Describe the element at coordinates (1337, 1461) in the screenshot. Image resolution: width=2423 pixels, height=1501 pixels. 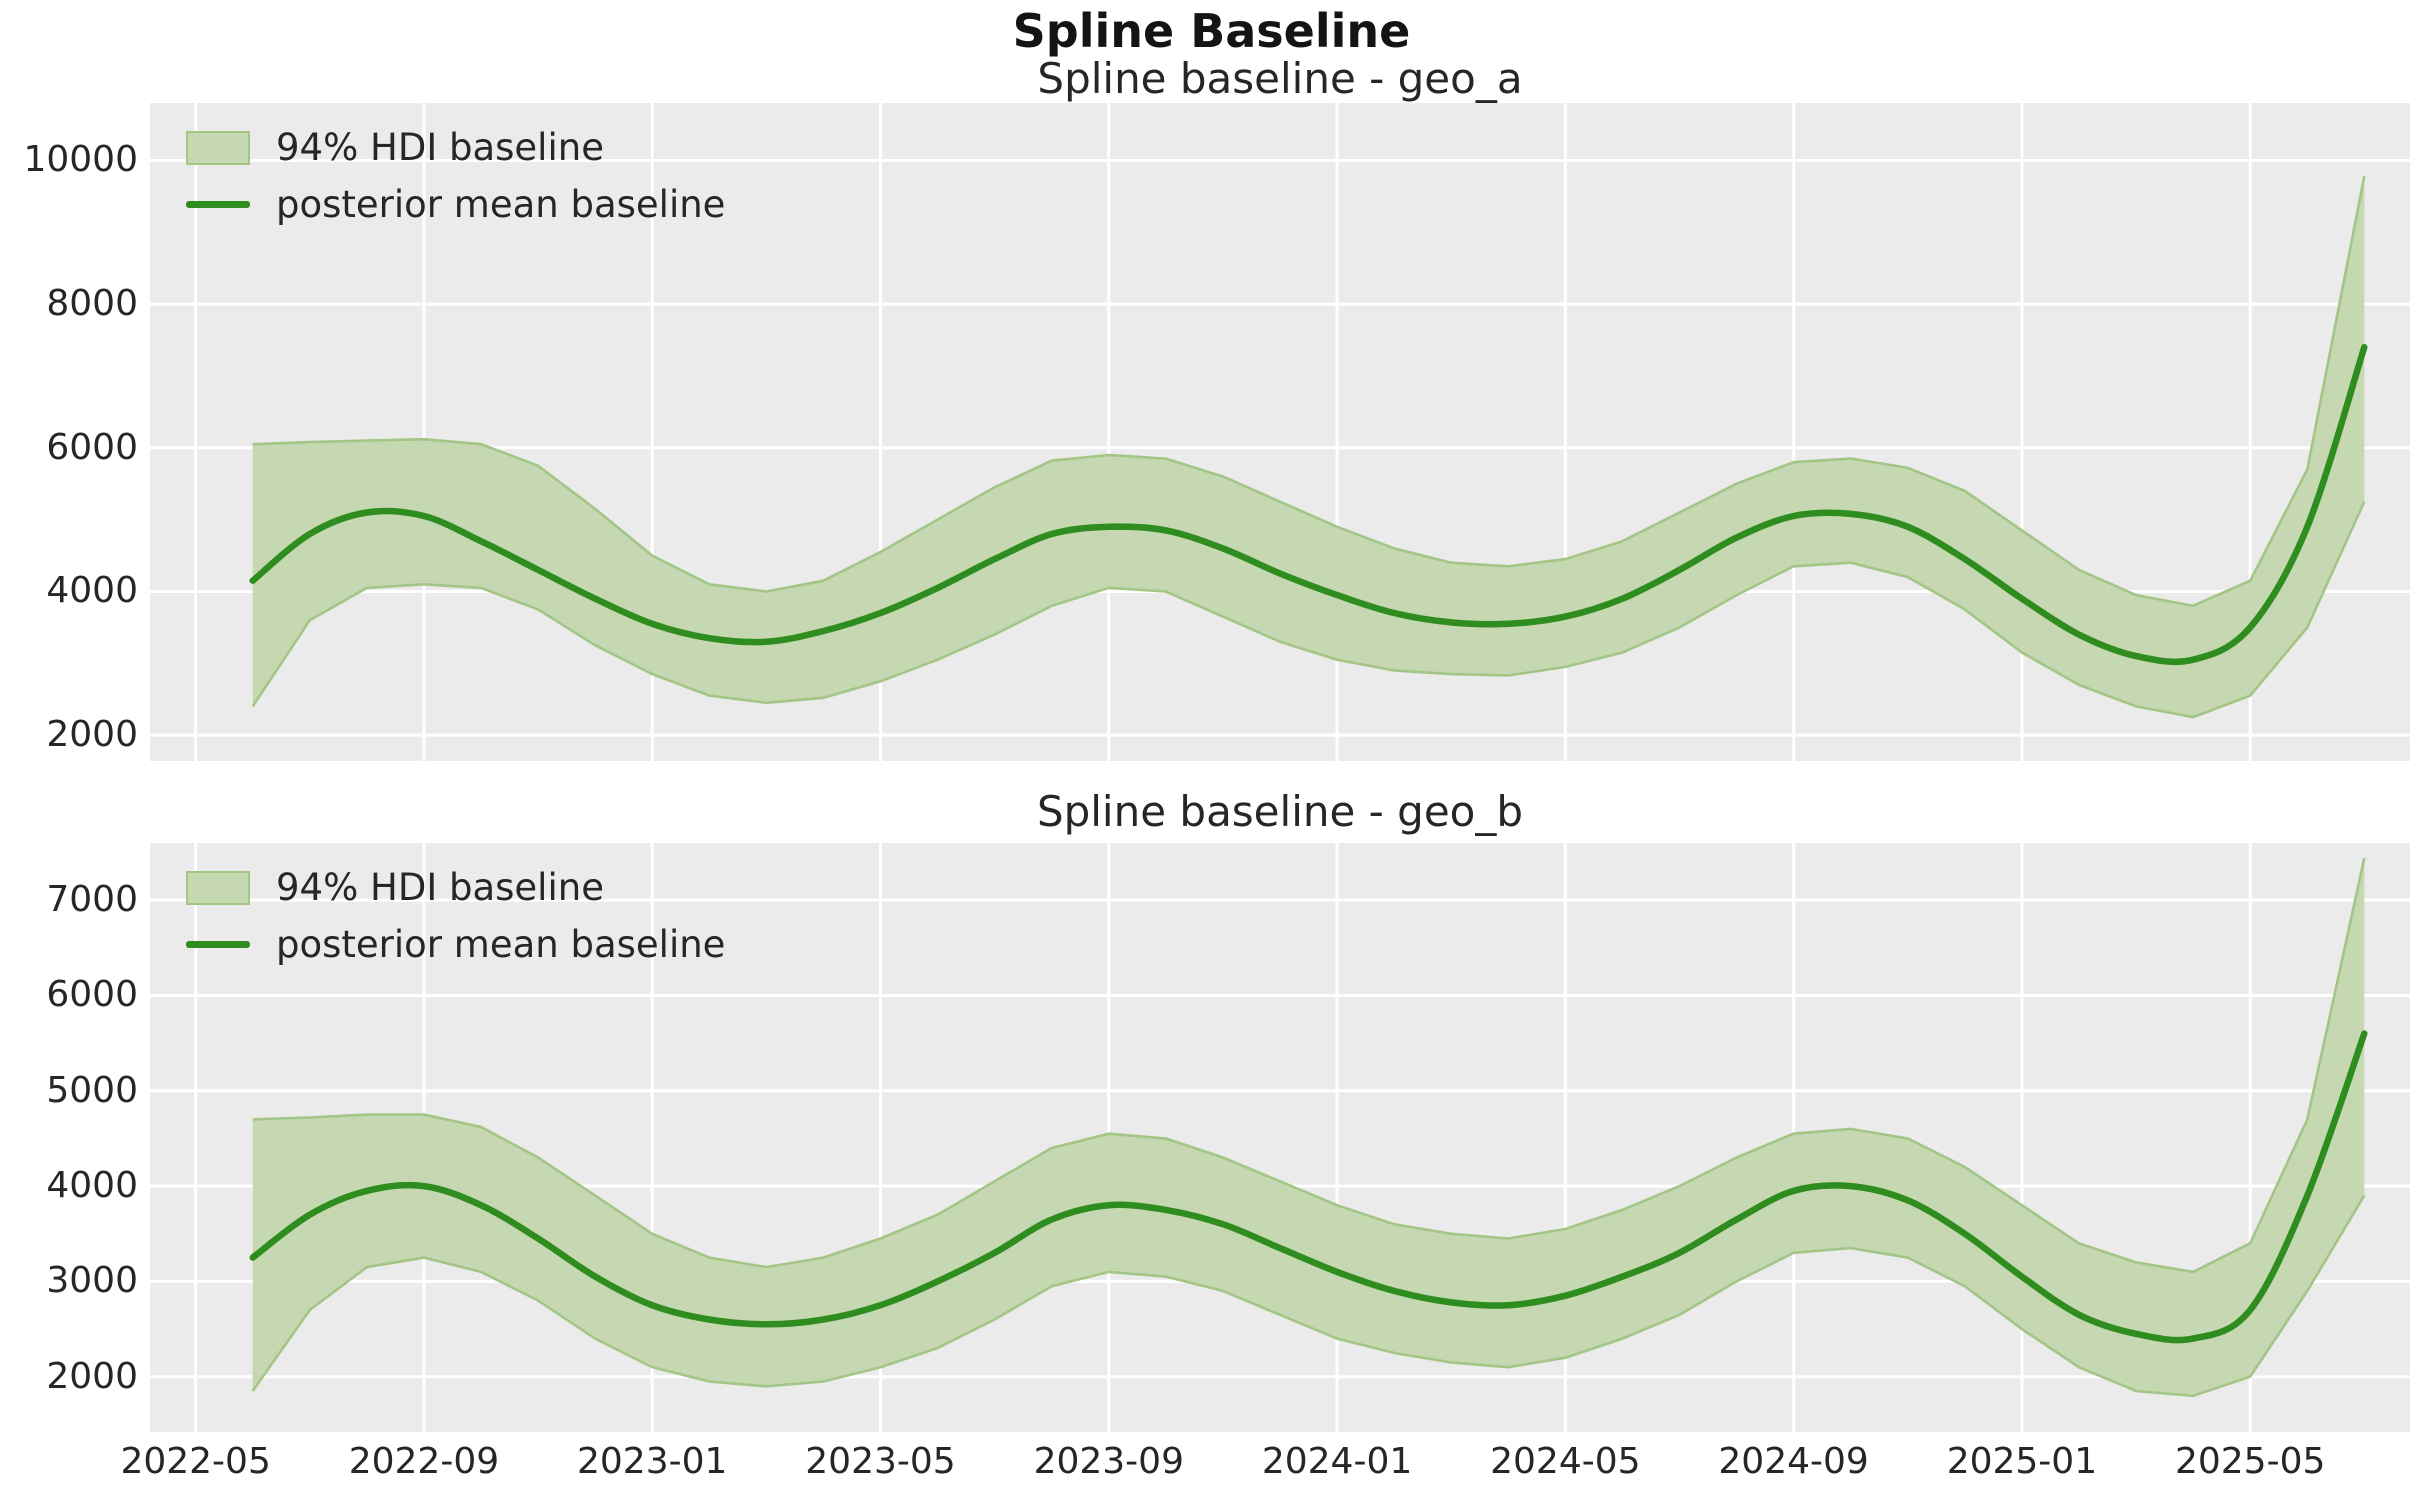
I see `x-tick-label: 2024-01` at that location.